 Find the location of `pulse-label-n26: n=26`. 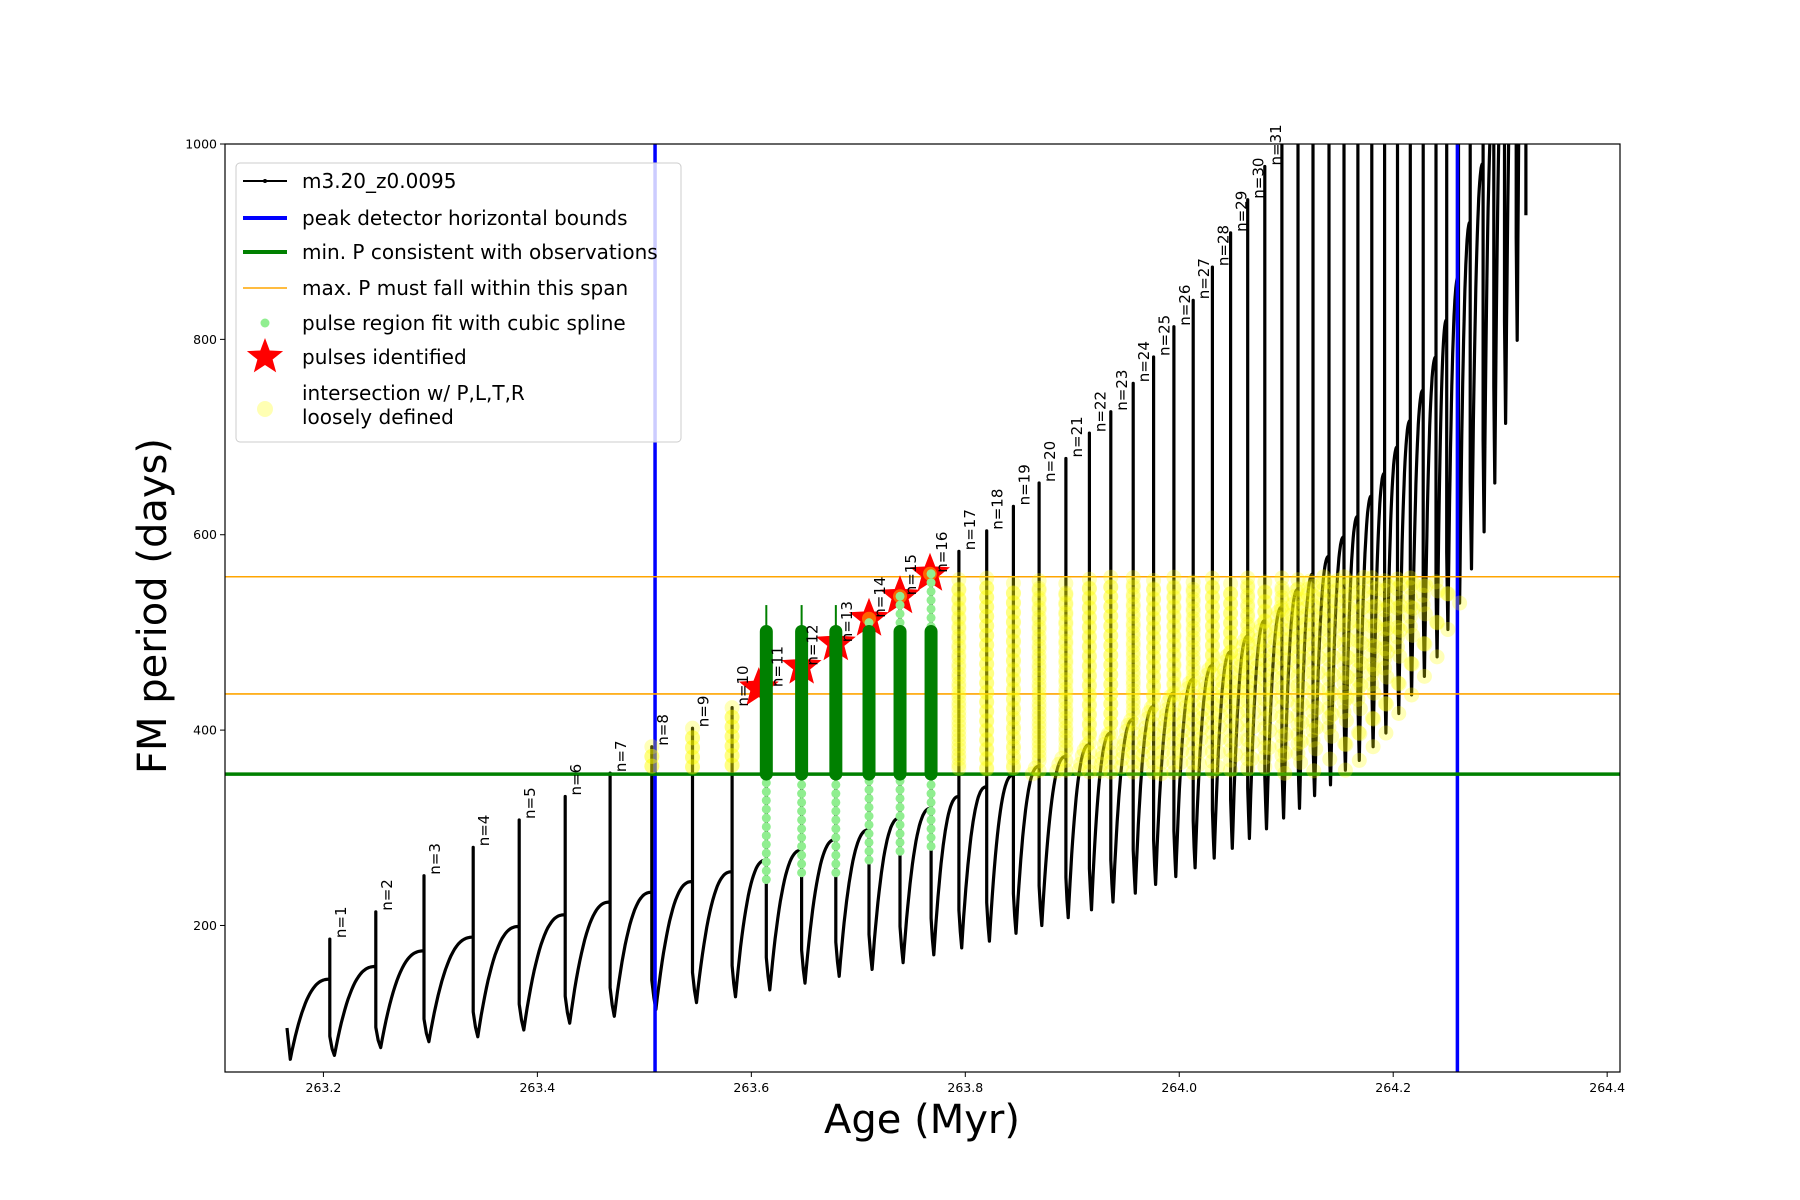

pulse-label-n26: n=26 is located at coordinates (1185, 305).